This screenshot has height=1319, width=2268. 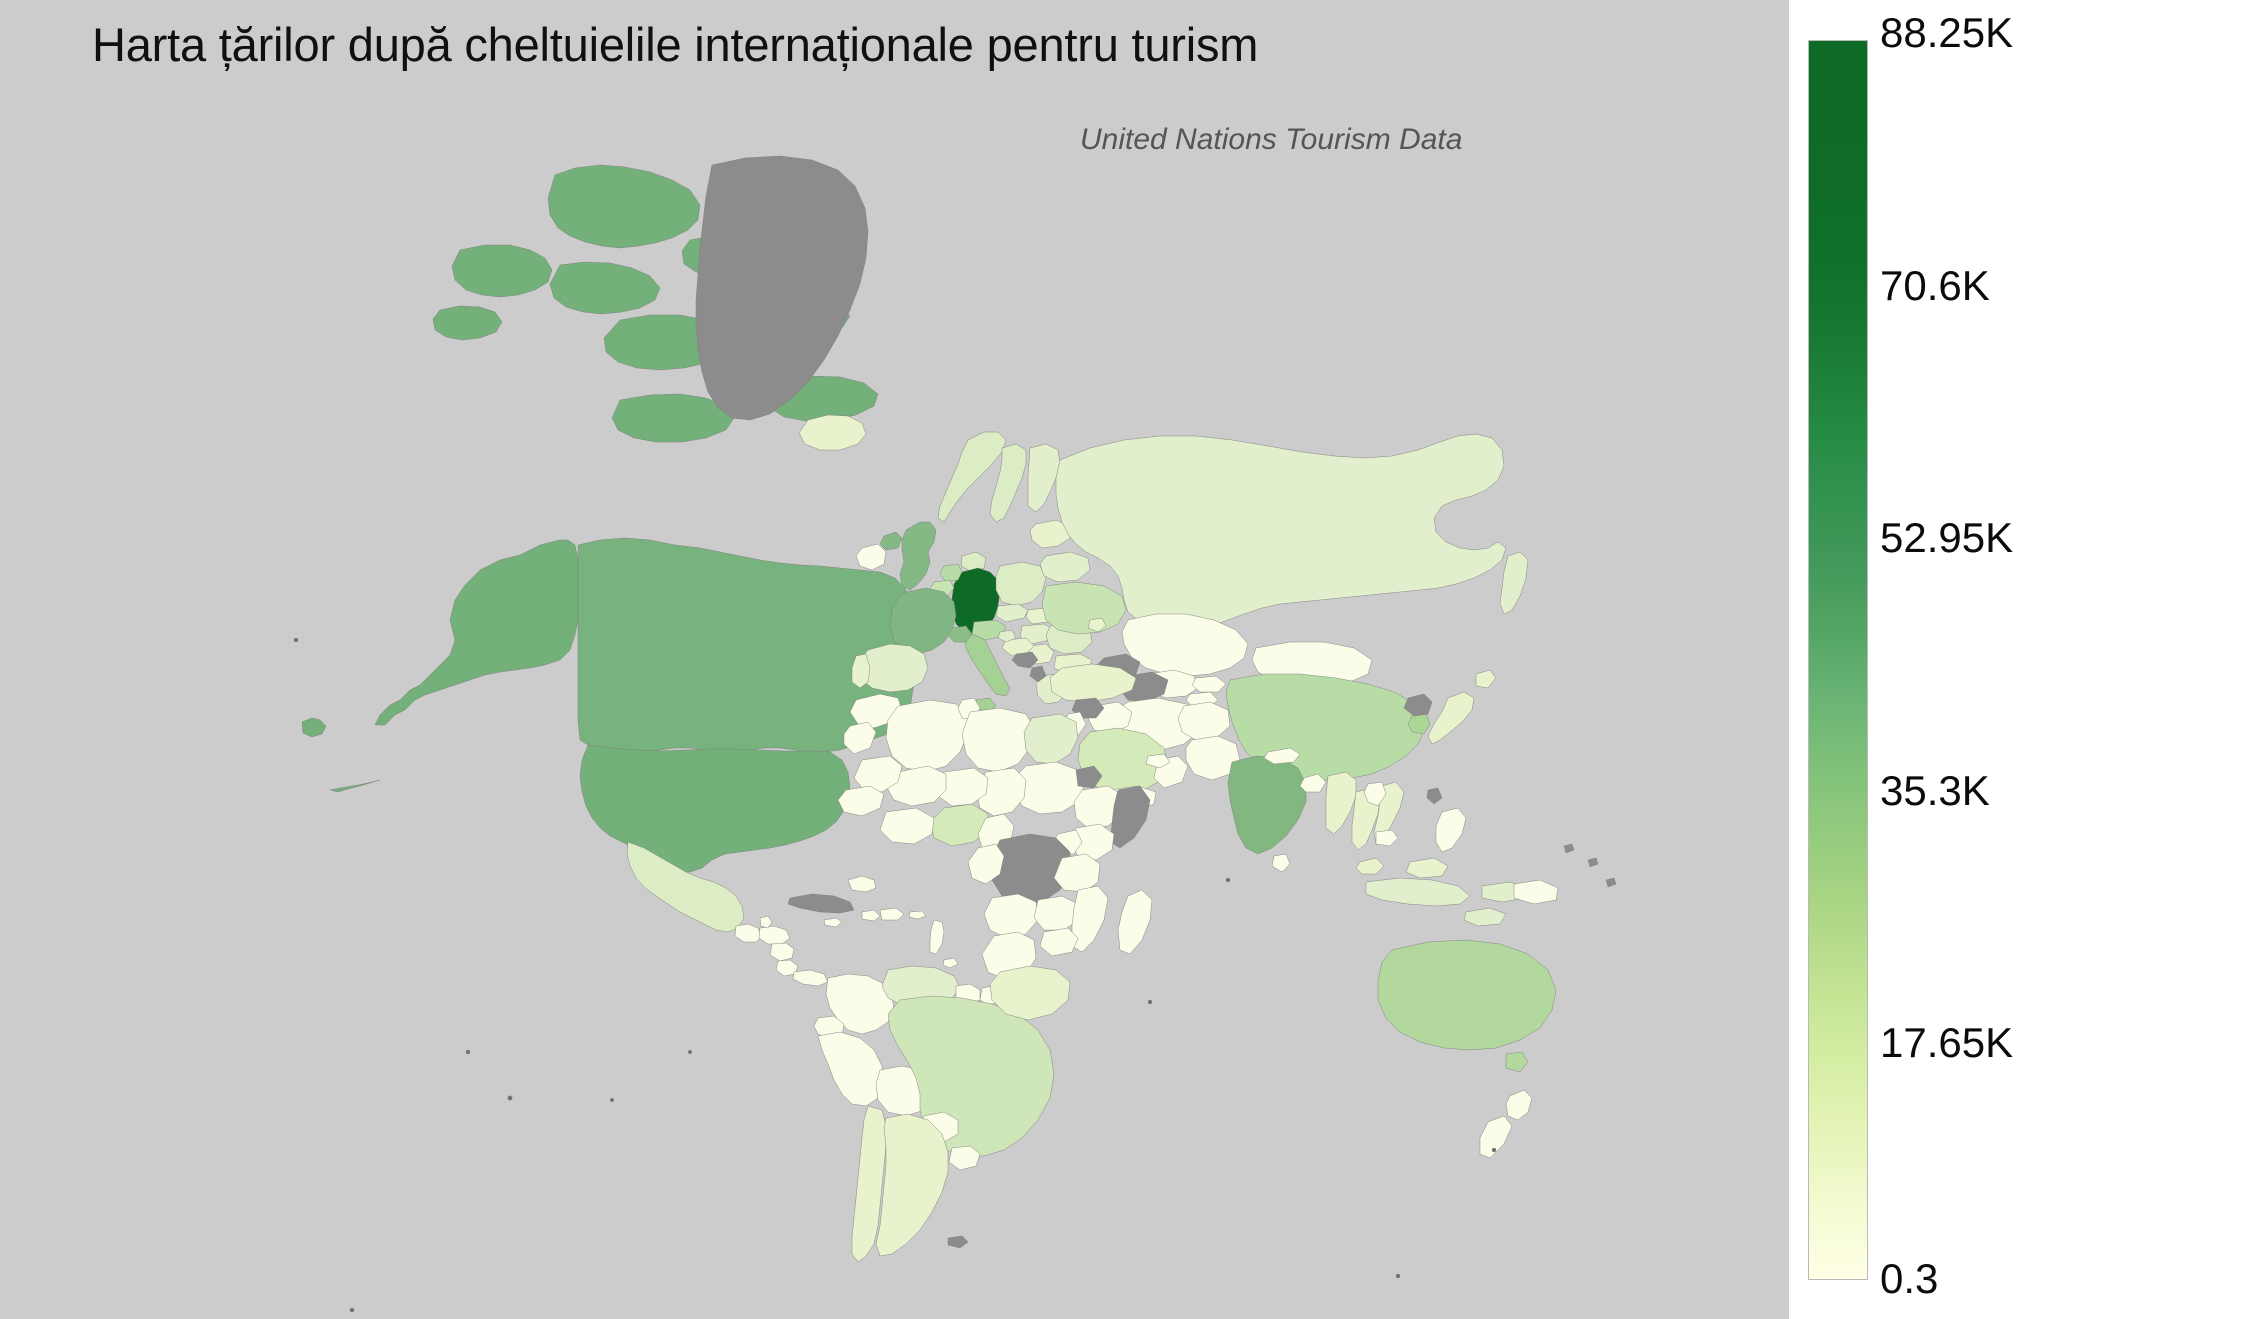 What do you see at coordinates (892, 914) in the screenshot?
I see `country-dominican-republic` at bounding box center [892, 914].